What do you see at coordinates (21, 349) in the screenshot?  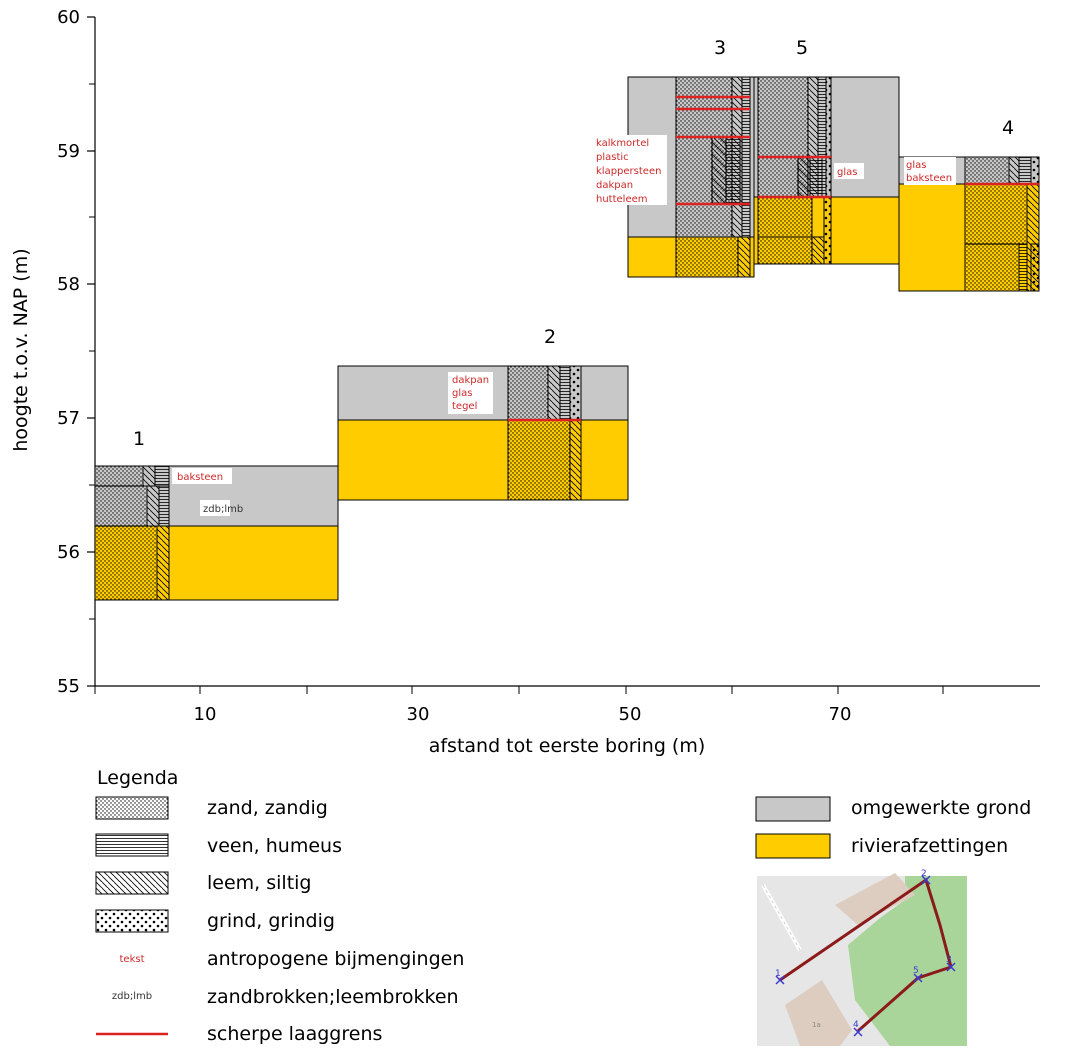 I see `y-axis-label: hoogte t.o.v. NAP (m)` at bounding box center [21, 349].